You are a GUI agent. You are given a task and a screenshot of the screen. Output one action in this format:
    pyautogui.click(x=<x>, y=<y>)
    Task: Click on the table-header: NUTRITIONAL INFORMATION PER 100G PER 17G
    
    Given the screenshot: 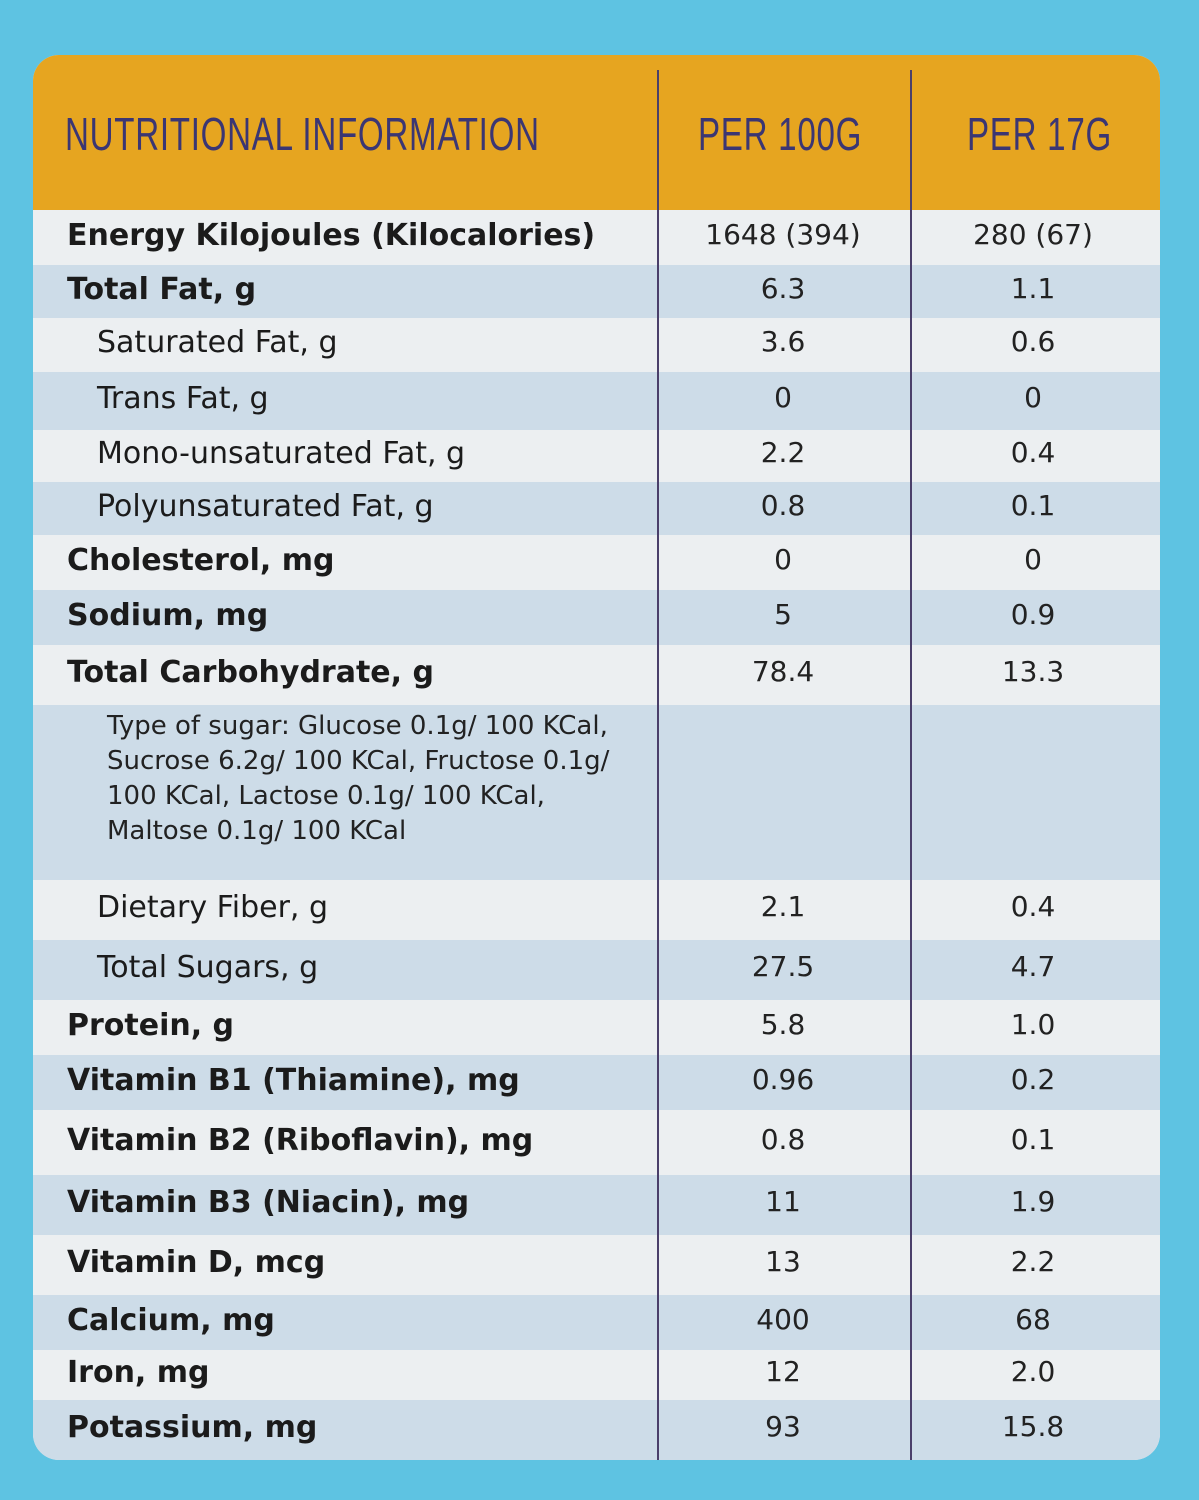 What is the action you would take?
    pyautogui.click(x=596, y=132)
    